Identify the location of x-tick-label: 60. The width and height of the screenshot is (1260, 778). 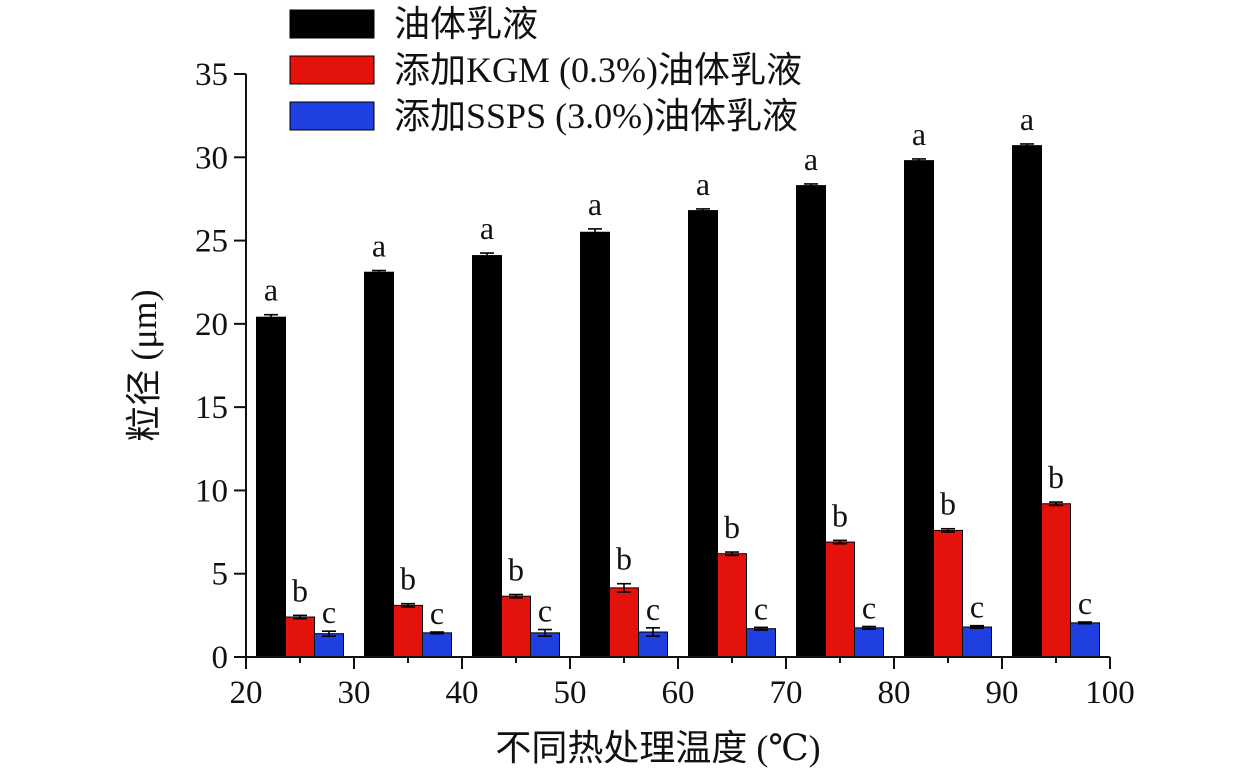
(678, 693).